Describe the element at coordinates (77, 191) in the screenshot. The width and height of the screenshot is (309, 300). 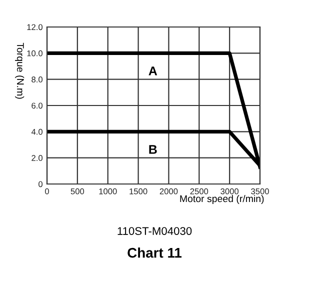
I see `x-tick-label: 500` at that location.